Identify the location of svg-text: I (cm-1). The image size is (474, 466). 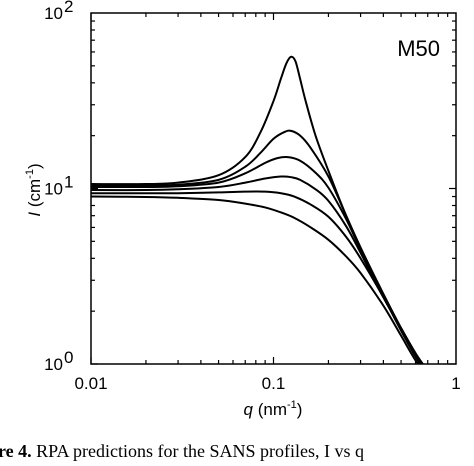
(34, 189).